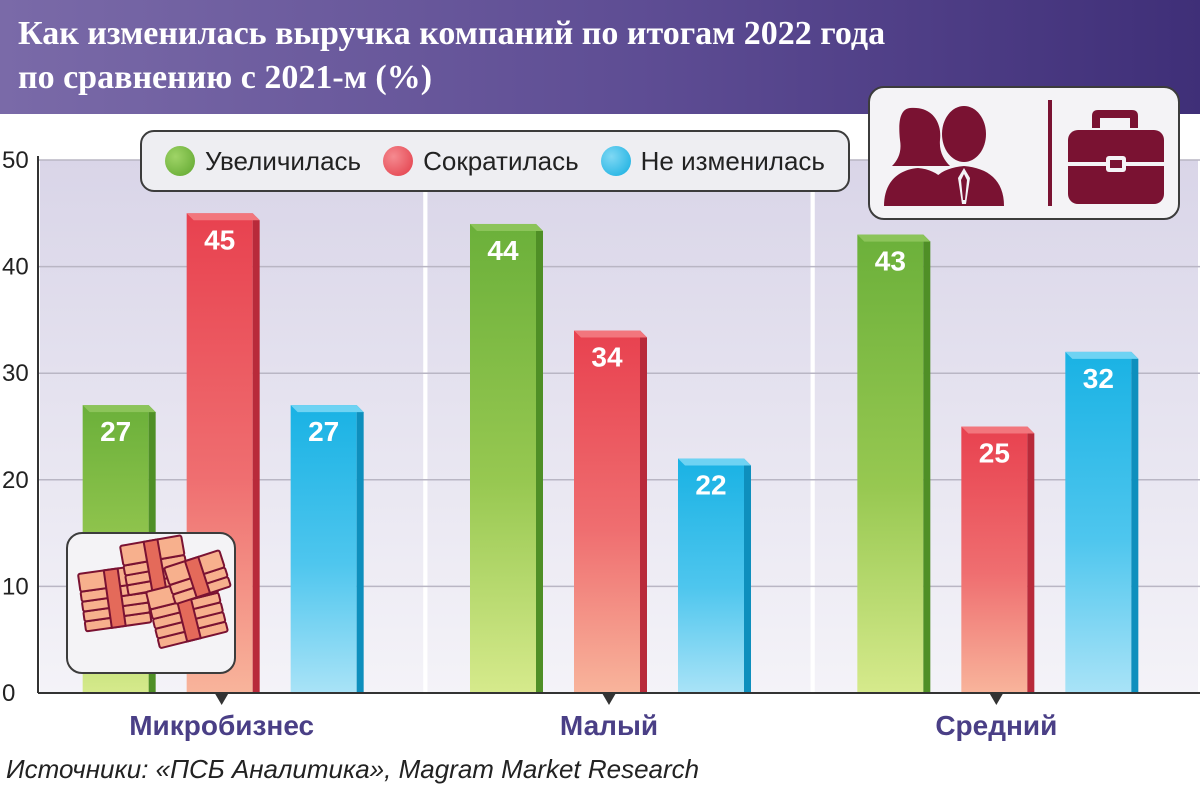  I want to click on y-tick-label: 10, so click(15, 586).